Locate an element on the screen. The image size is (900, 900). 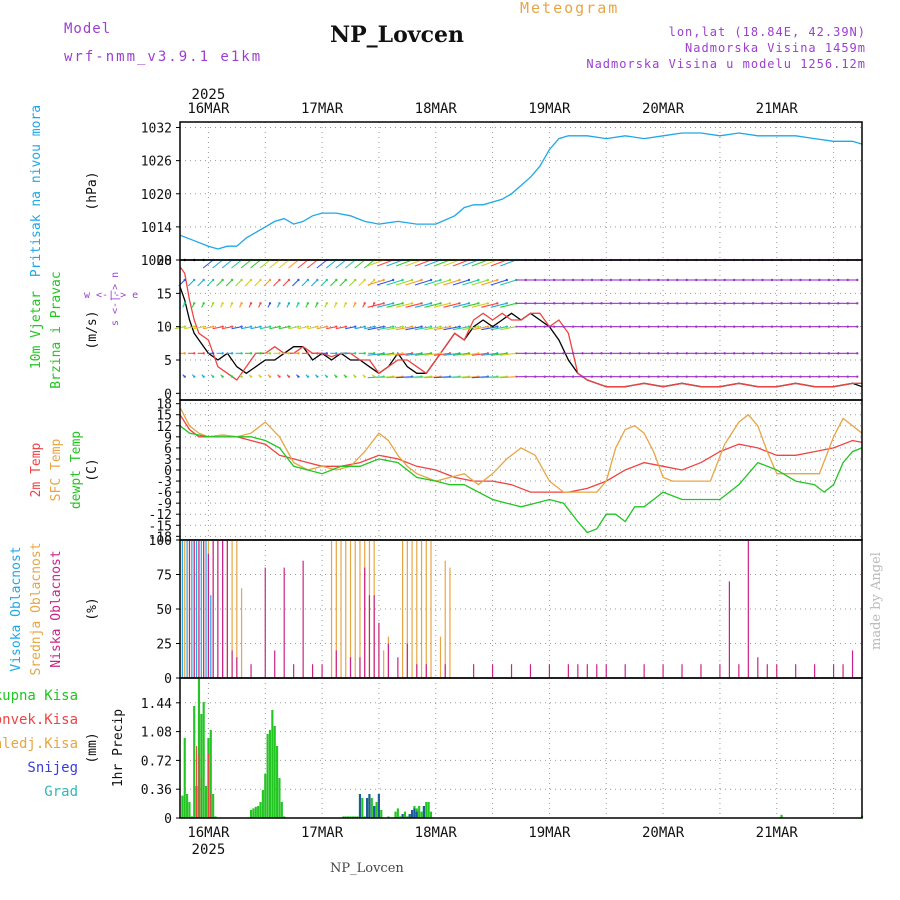
precip-bar-snow is located at coordinates (409, 816).